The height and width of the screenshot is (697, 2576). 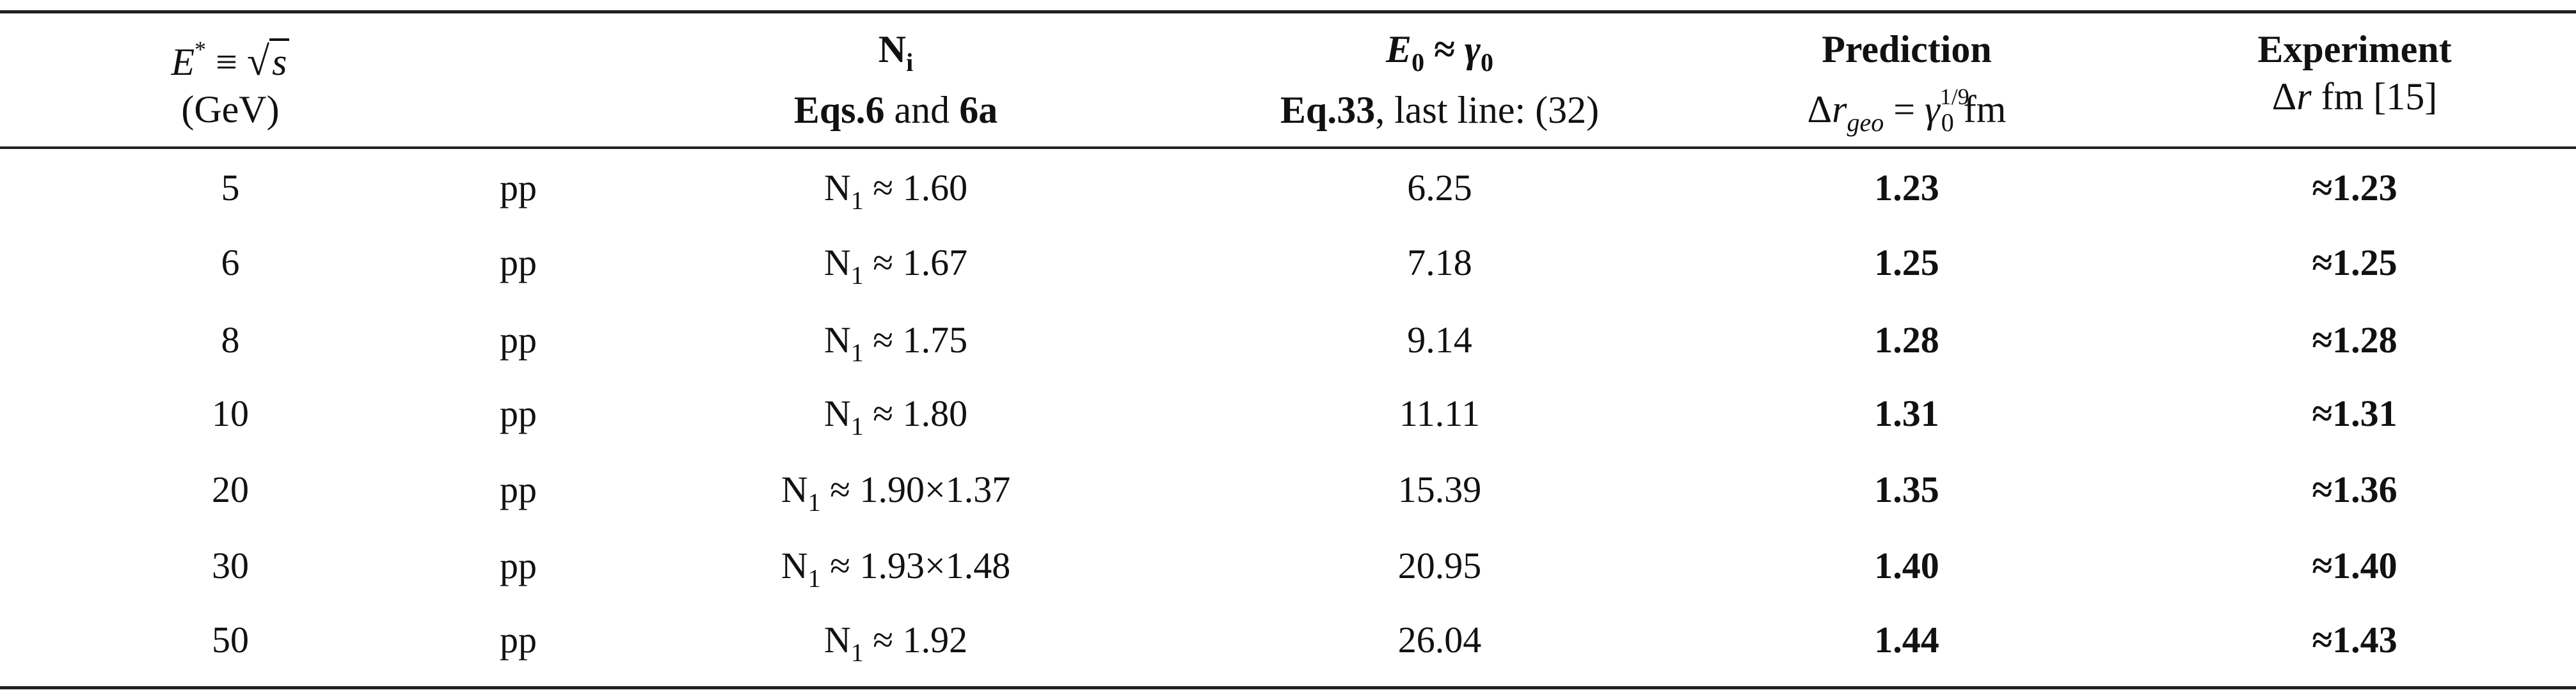 I want to click on cell-n: N1 ≈ 1.67, so click(x=896, y=265).